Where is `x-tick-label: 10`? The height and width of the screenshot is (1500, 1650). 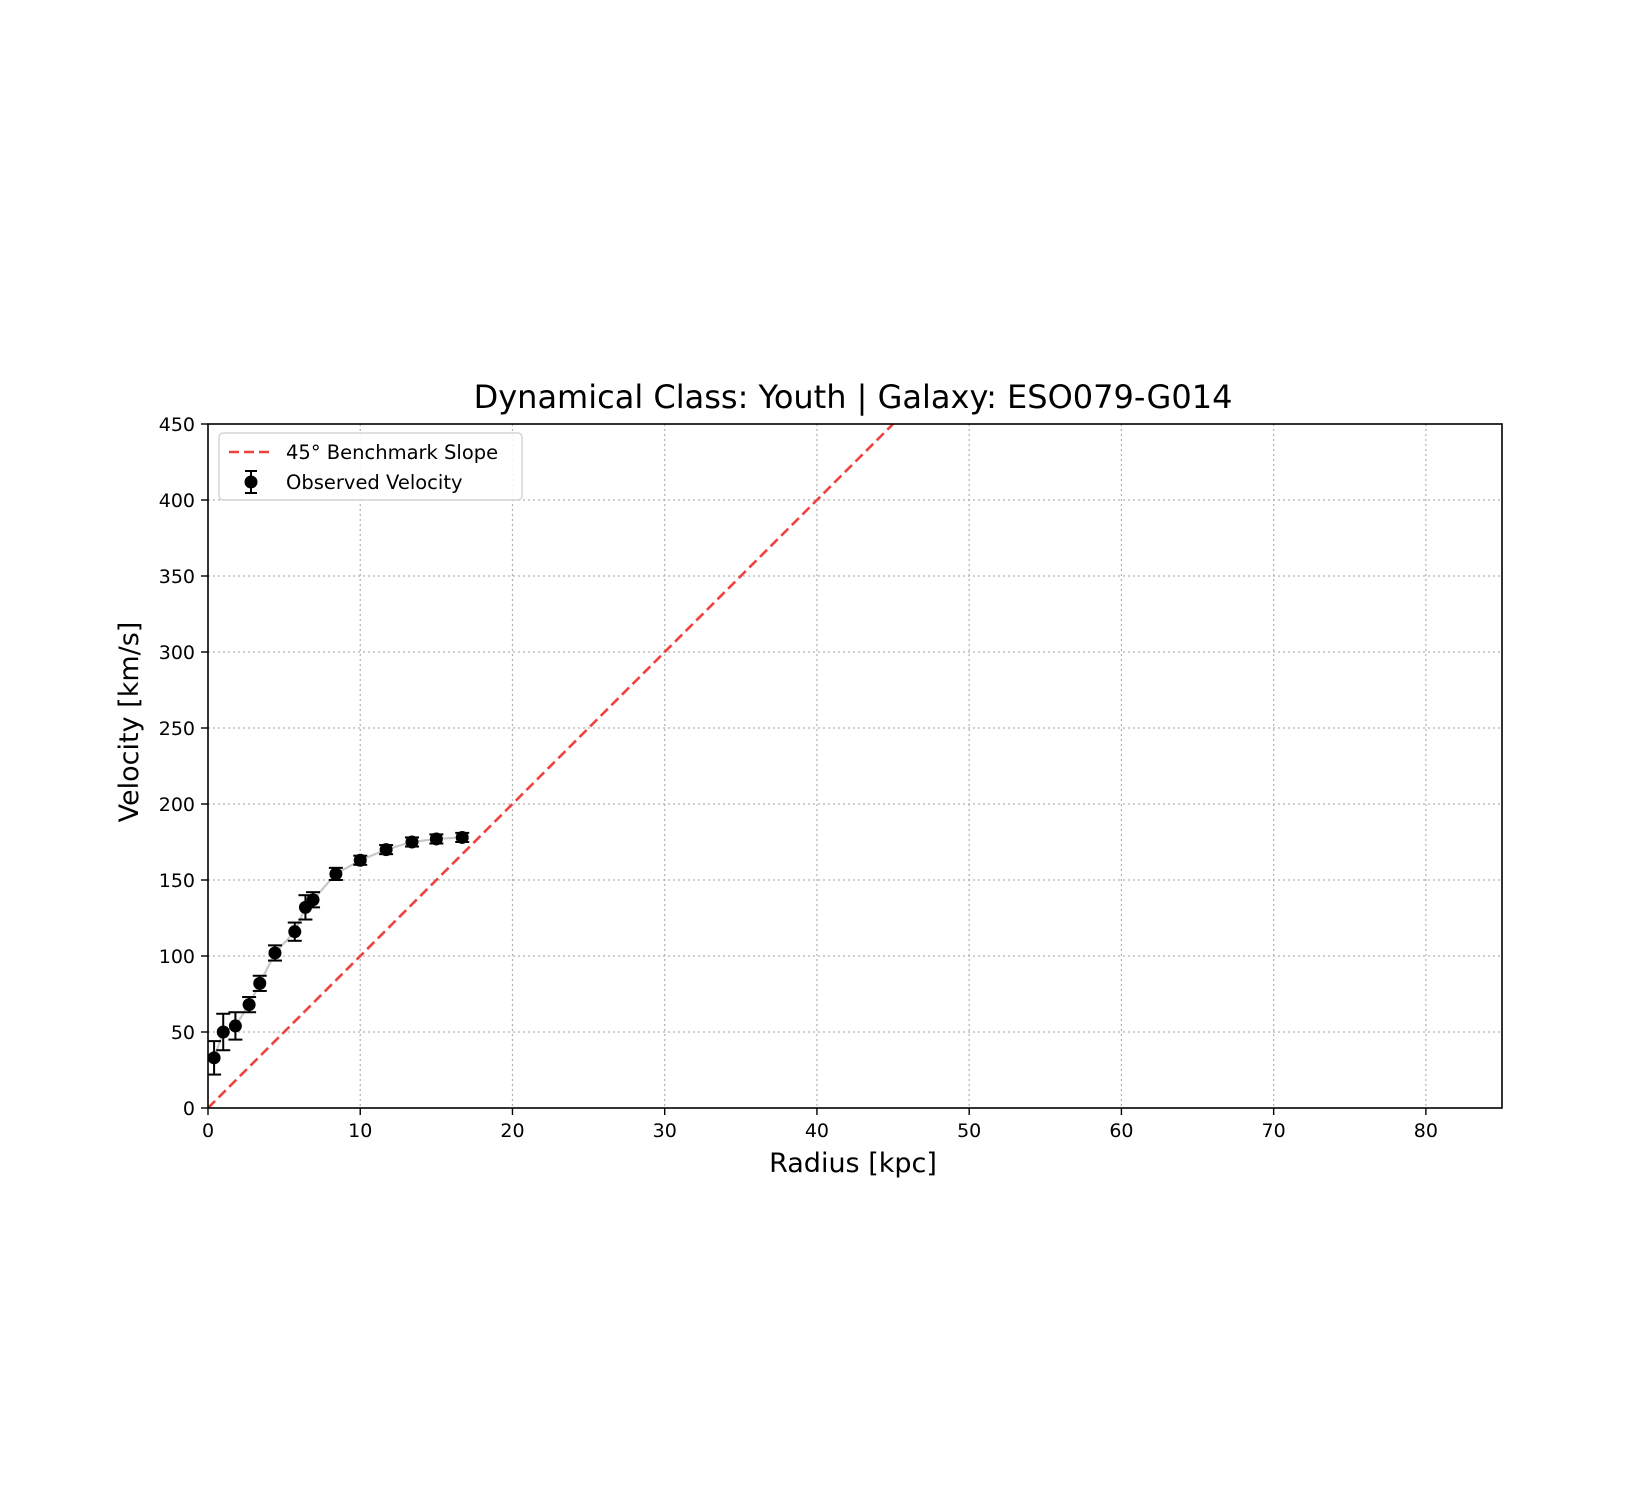
x-tick-label: 10 is located at coordinates (360, 1131).